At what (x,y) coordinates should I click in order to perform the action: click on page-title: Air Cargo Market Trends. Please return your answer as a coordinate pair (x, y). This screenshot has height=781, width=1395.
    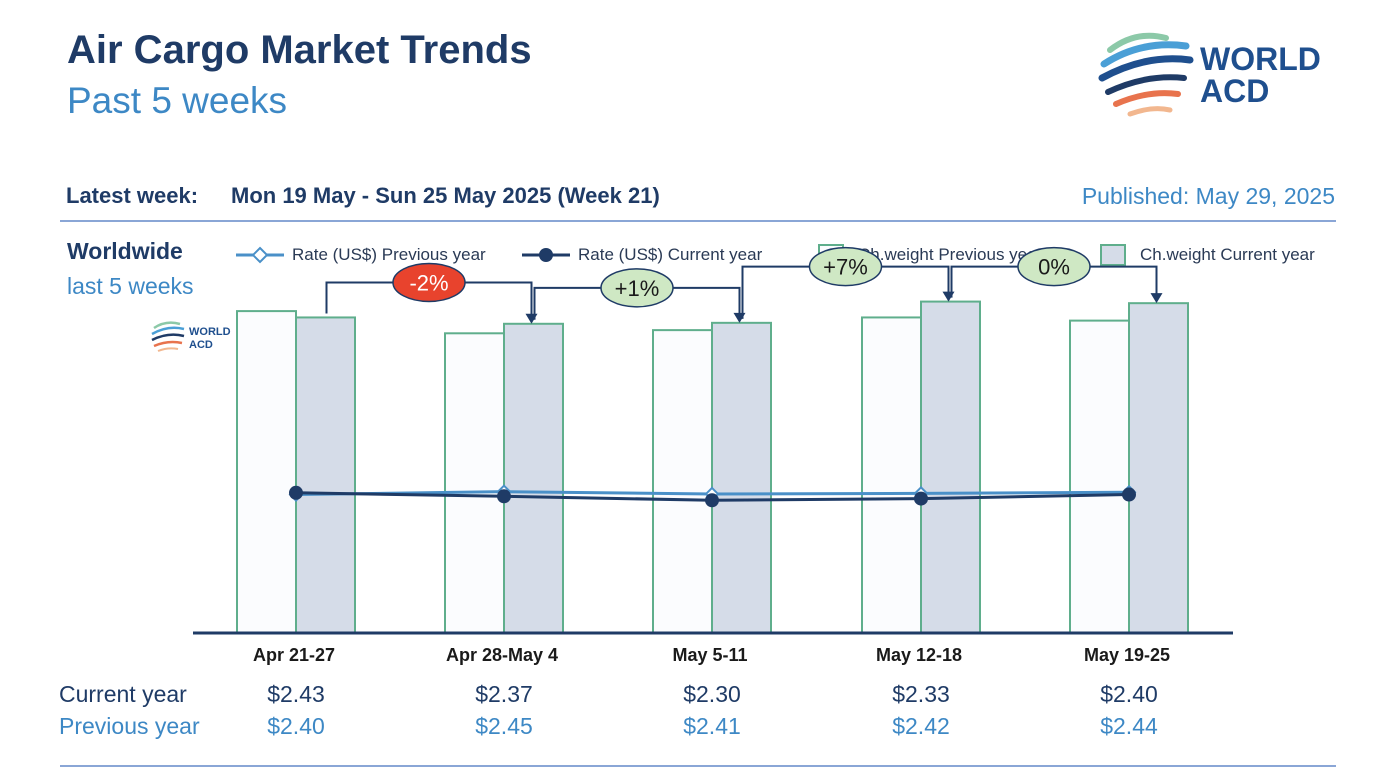
    Looking at the image, I should click on (299, 50).